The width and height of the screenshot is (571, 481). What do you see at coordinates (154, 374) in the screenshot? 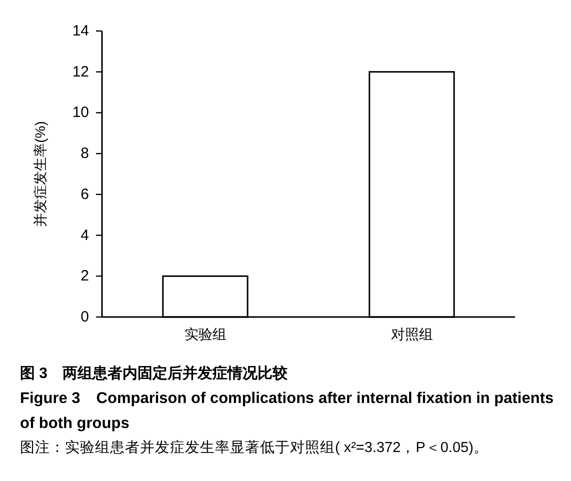
I see `text: 图 3 两组患者内固定后并发症情况比较` at bounding box center [154, 374].